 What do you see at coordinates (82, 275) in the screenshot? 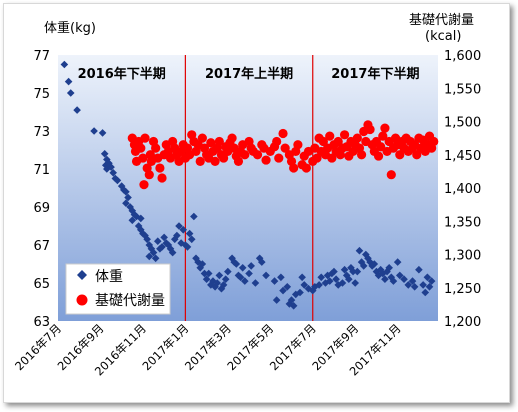
I see `legend-weight-marker` at bounding box center [82, 275].